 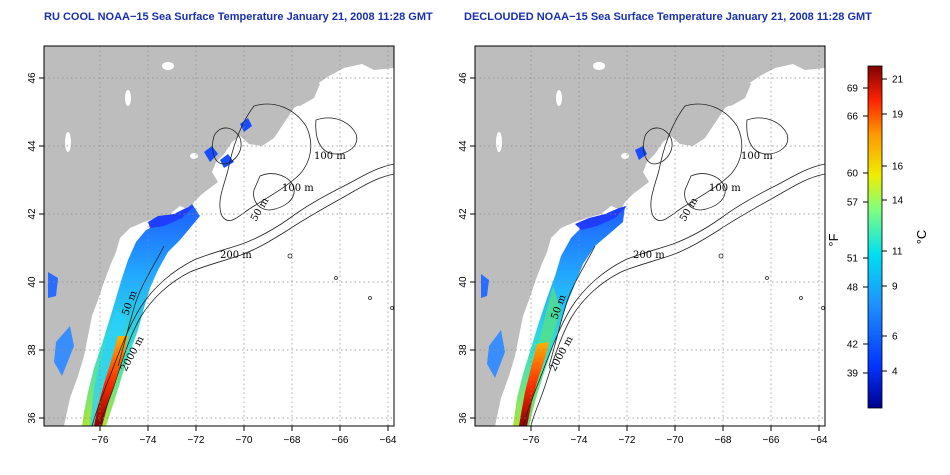 What do you see at coordinates (898, 167) in the screenshot?
I see `celsius-tick-label: 16` at bounding box center [898, 167].